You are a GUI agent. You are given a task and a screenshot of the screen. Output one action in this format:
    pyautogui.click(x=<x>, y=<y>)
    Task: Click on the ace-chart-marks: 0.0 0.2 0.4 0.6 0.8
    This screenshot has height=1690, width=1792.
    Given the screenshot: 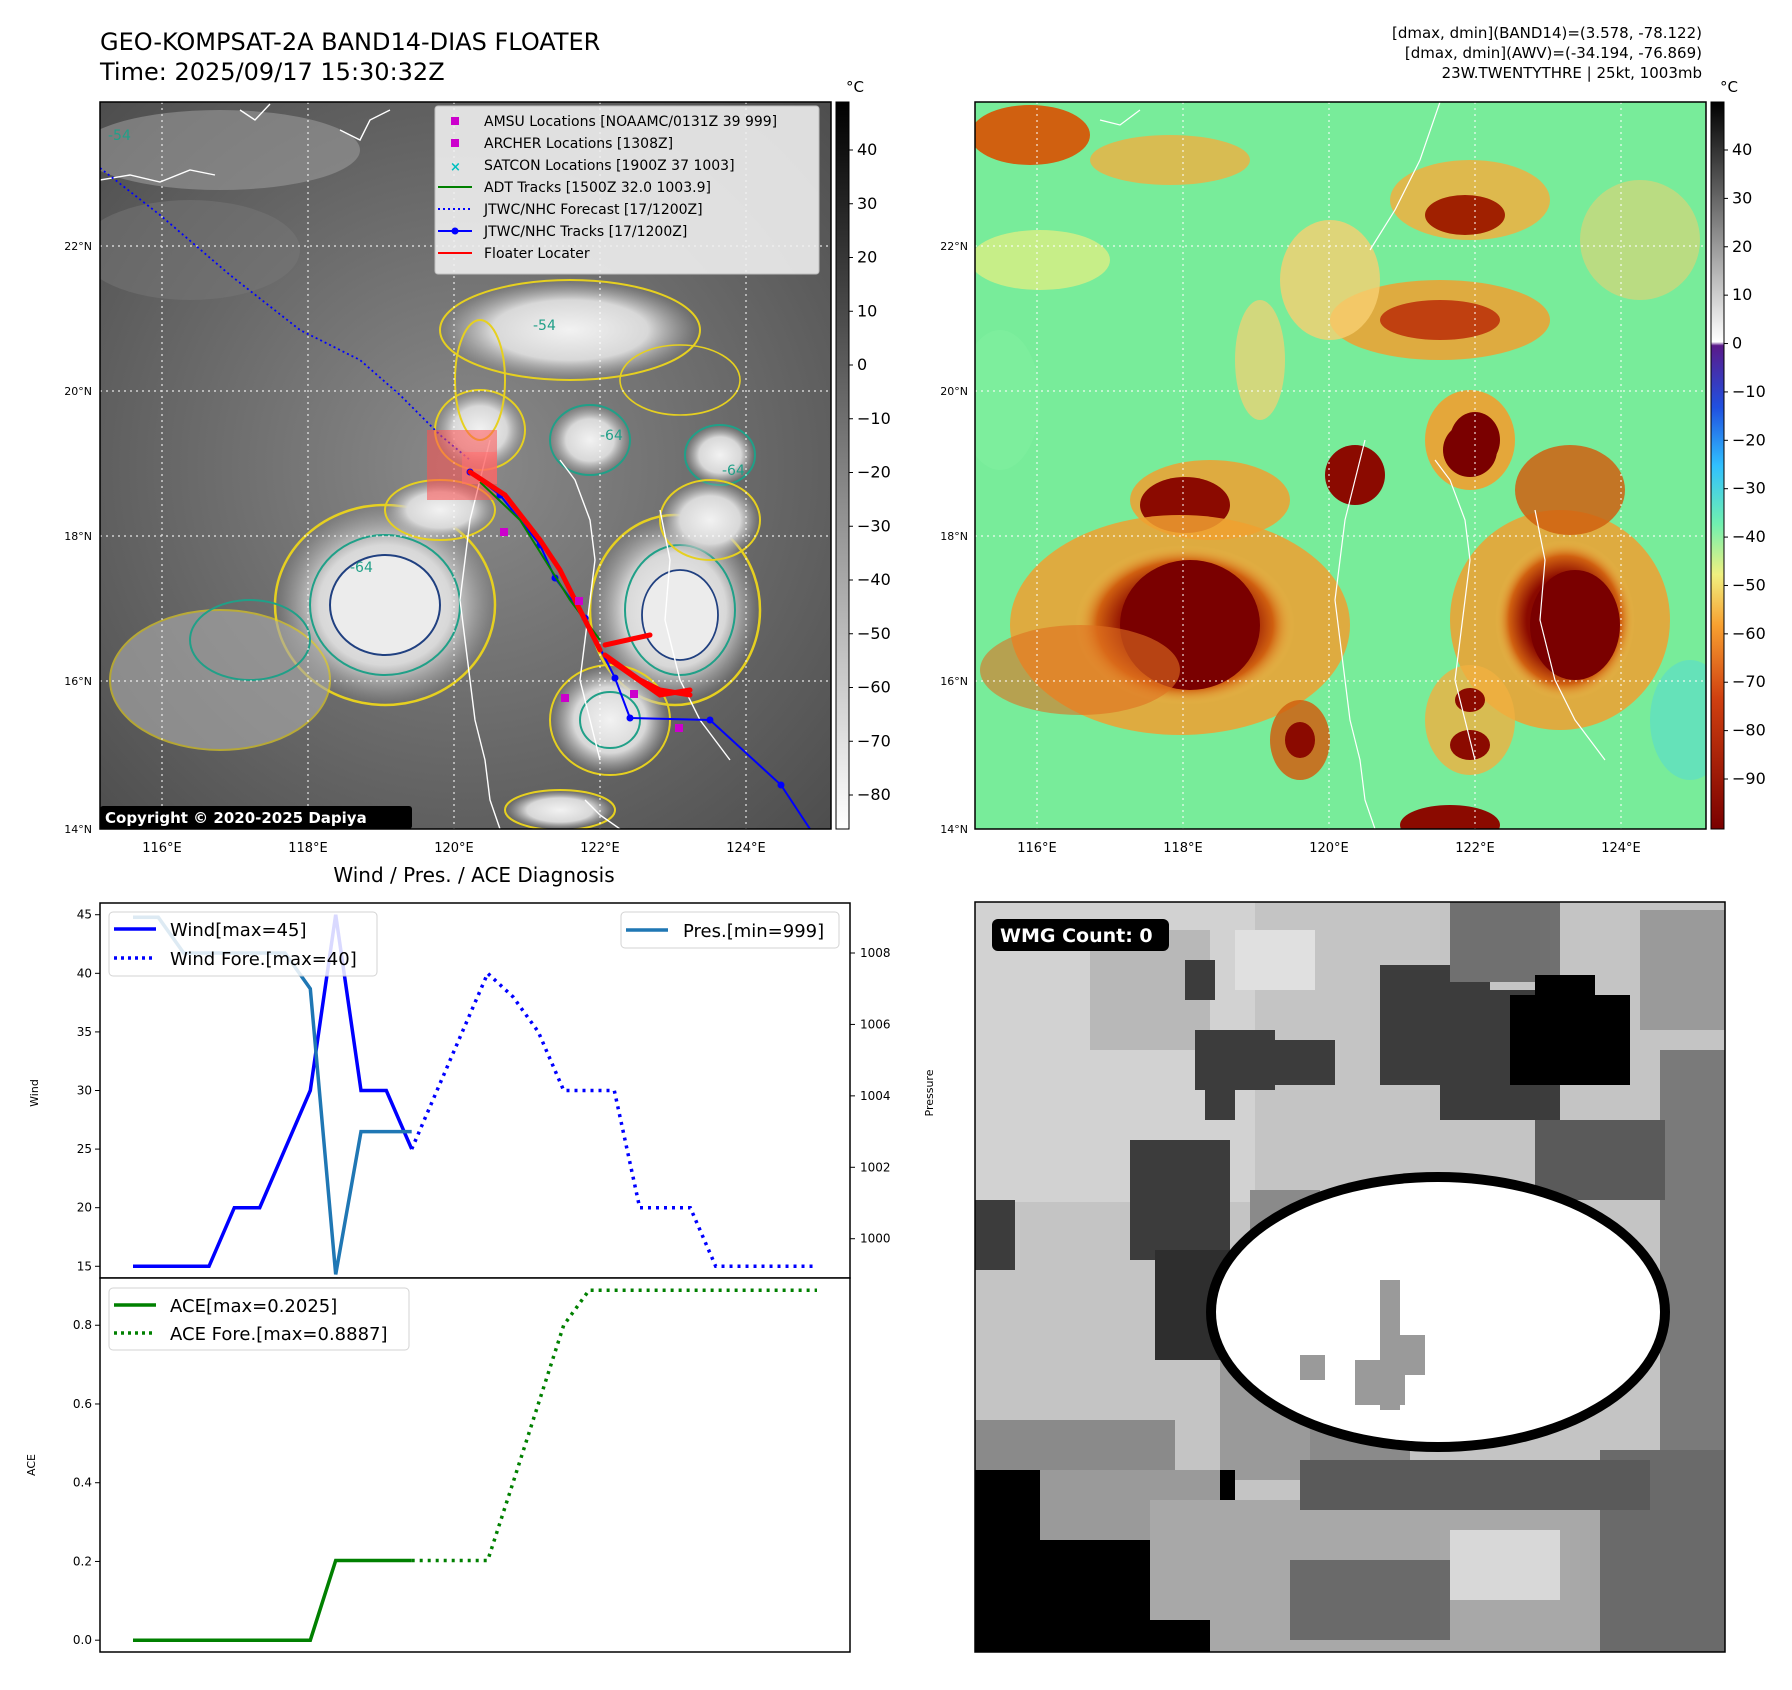 What is the action you would take?
    pyautogui.click(x=445, y=1467)
    